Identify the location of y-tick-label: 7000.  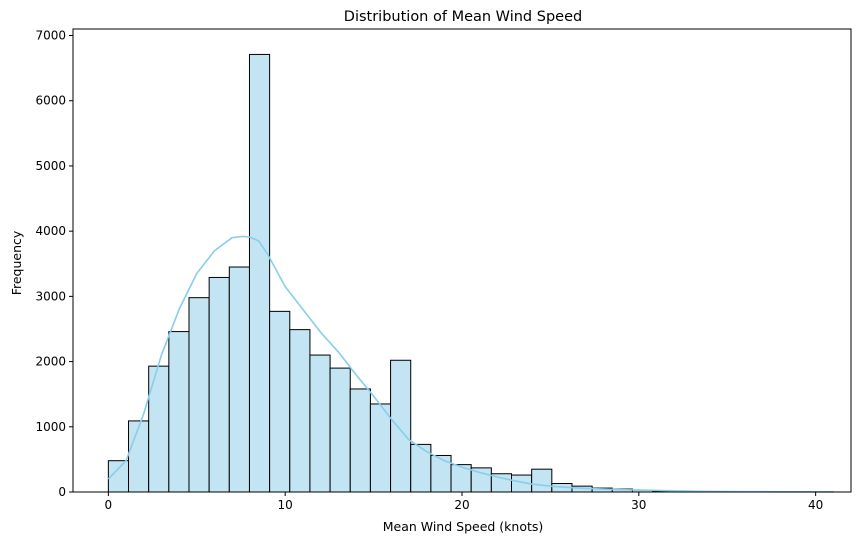
(50, 36).